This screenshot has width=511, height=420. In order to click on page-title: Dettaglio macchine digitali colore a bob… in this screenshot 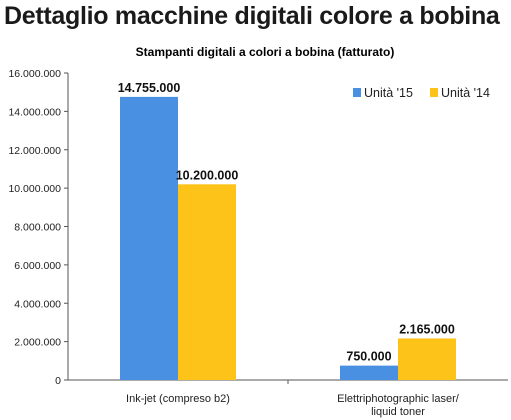, I will do `click(252, 16)`.